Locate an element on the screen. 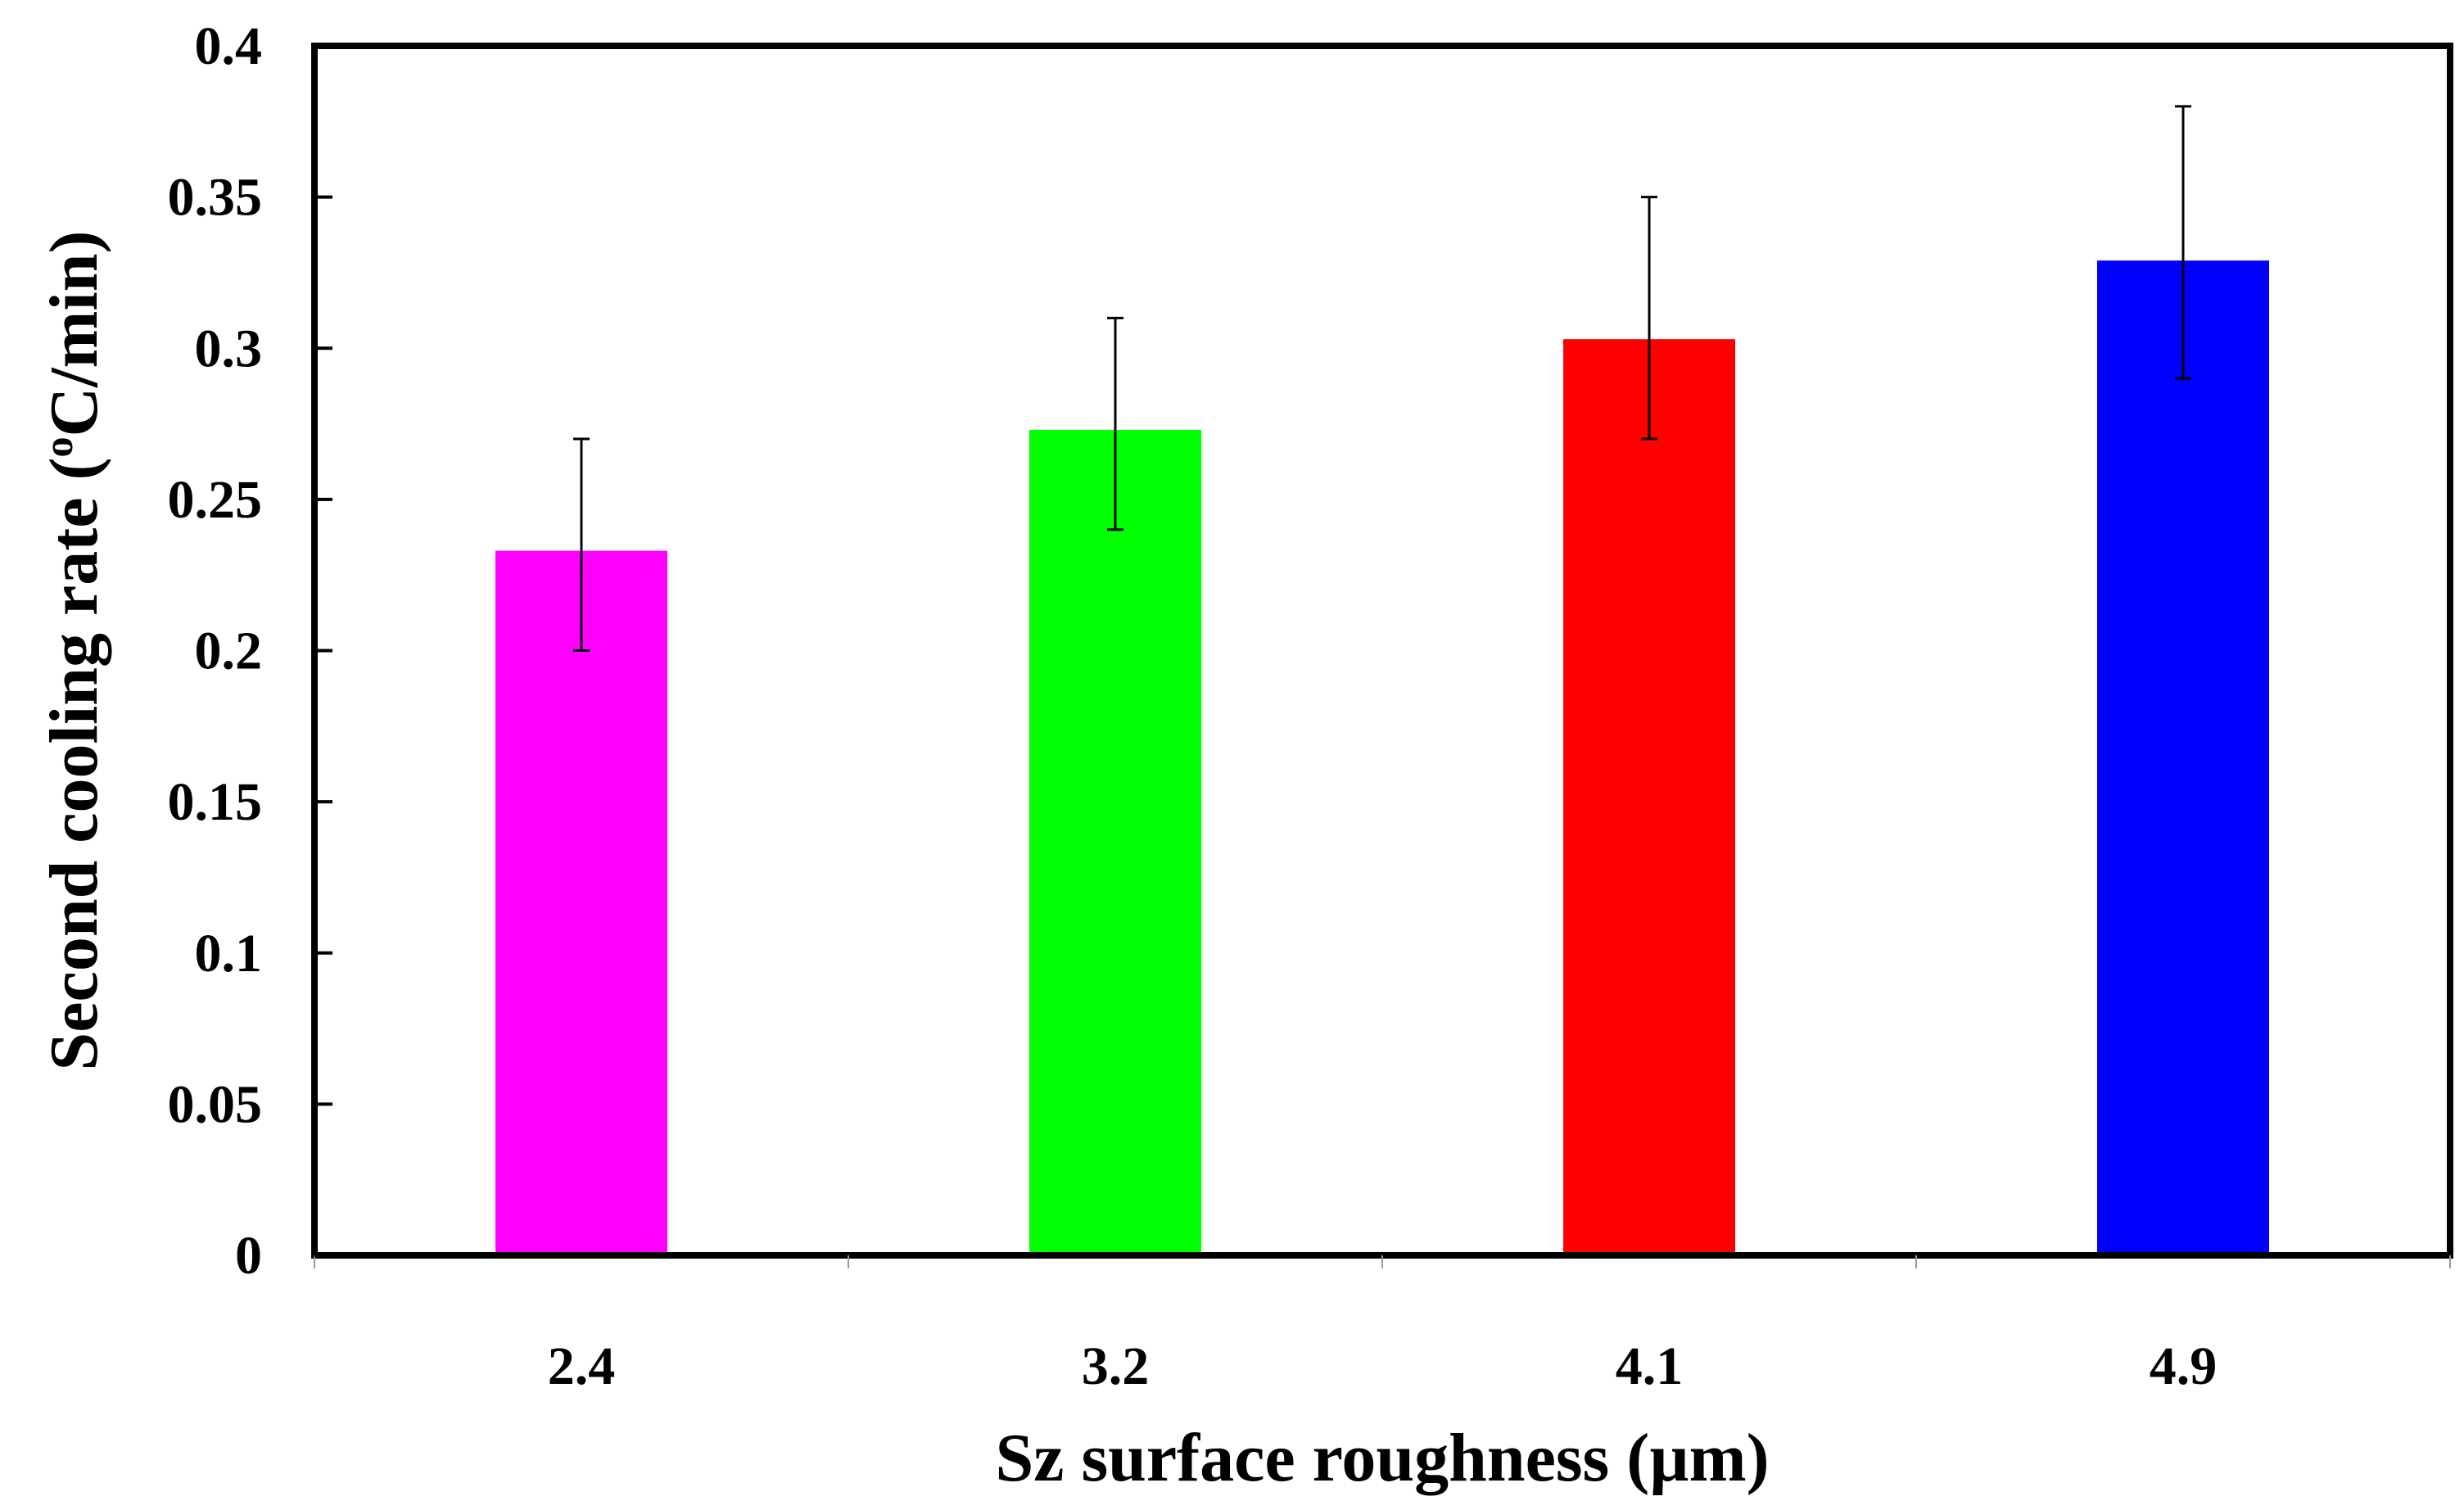 This screenshot has width=2464, height=1510. x-tick-label: 4.9 is located at coordinates (2184, 1366).